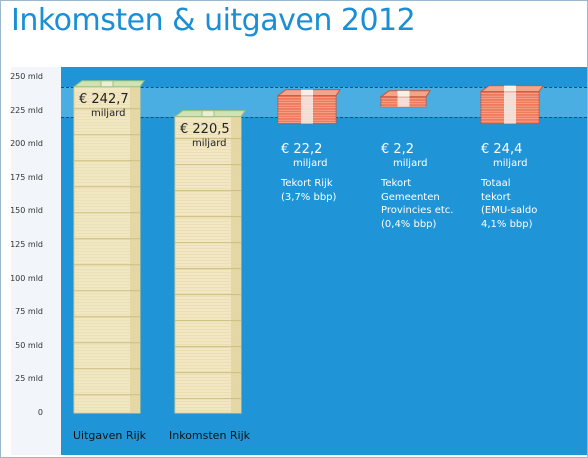  I want to click on y-tick-label: 200 mld, so click(26, 144).